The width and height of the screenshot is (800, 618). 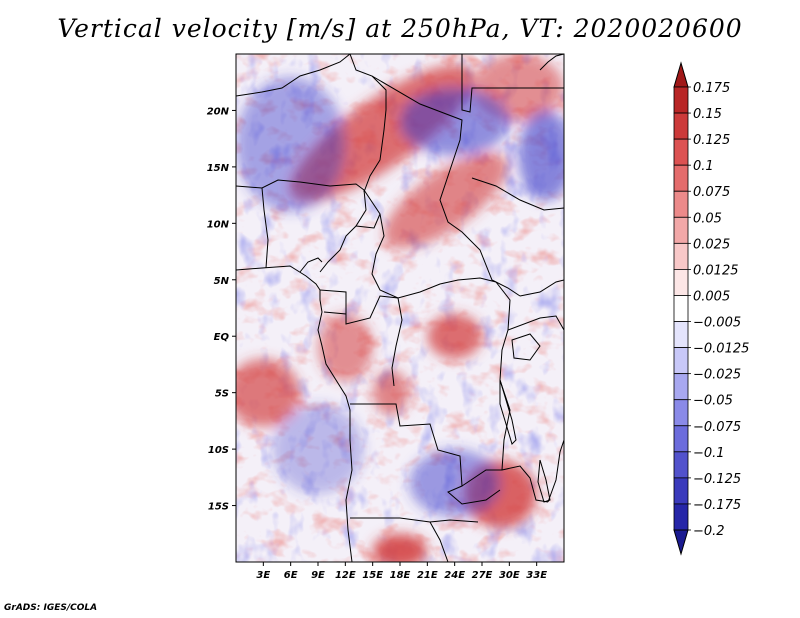 I want to click on lon-tick-label: 15E, so click(x=372, y=575).